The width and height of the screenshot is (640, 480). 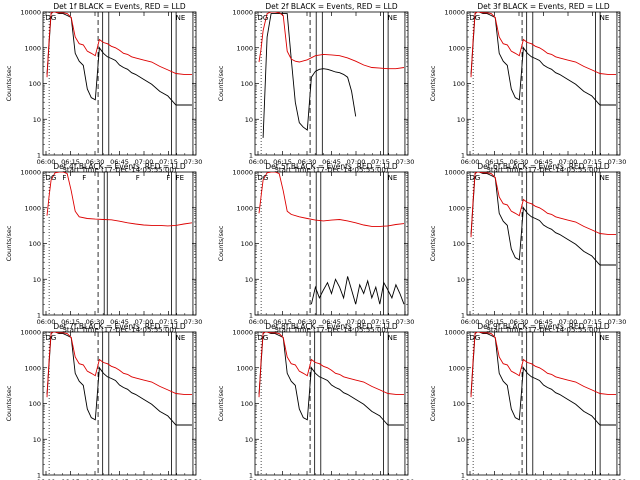 I want to click on region-label: FE, so click(x=180, y=178).